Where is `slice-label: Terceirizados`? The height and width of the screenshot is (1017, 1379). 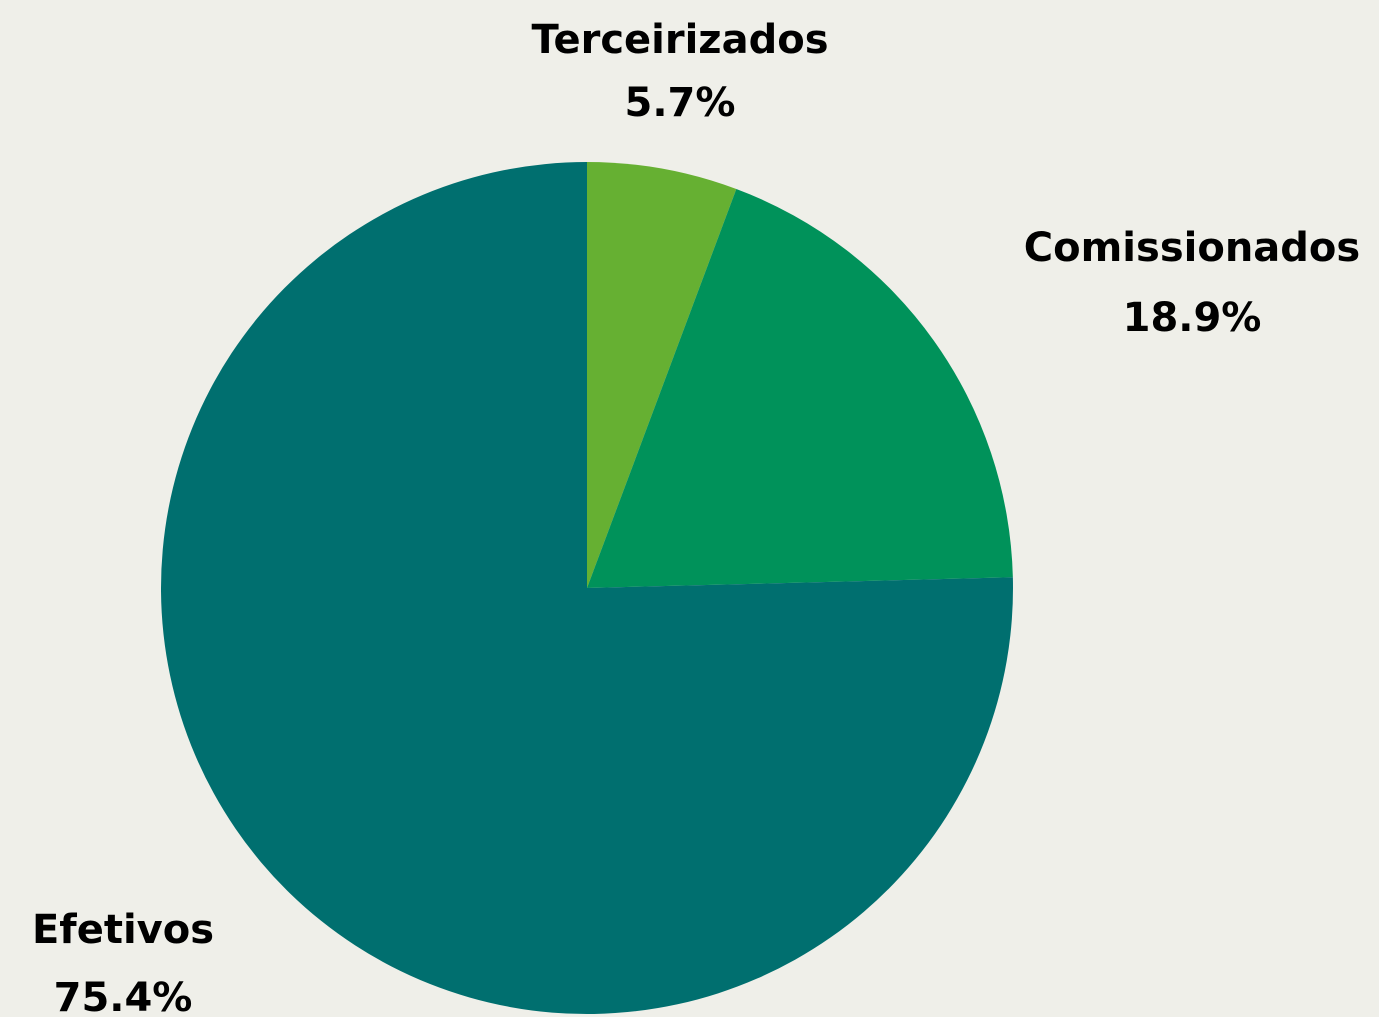 slice-label: Terceirizados is located at coordinates (679, 40).